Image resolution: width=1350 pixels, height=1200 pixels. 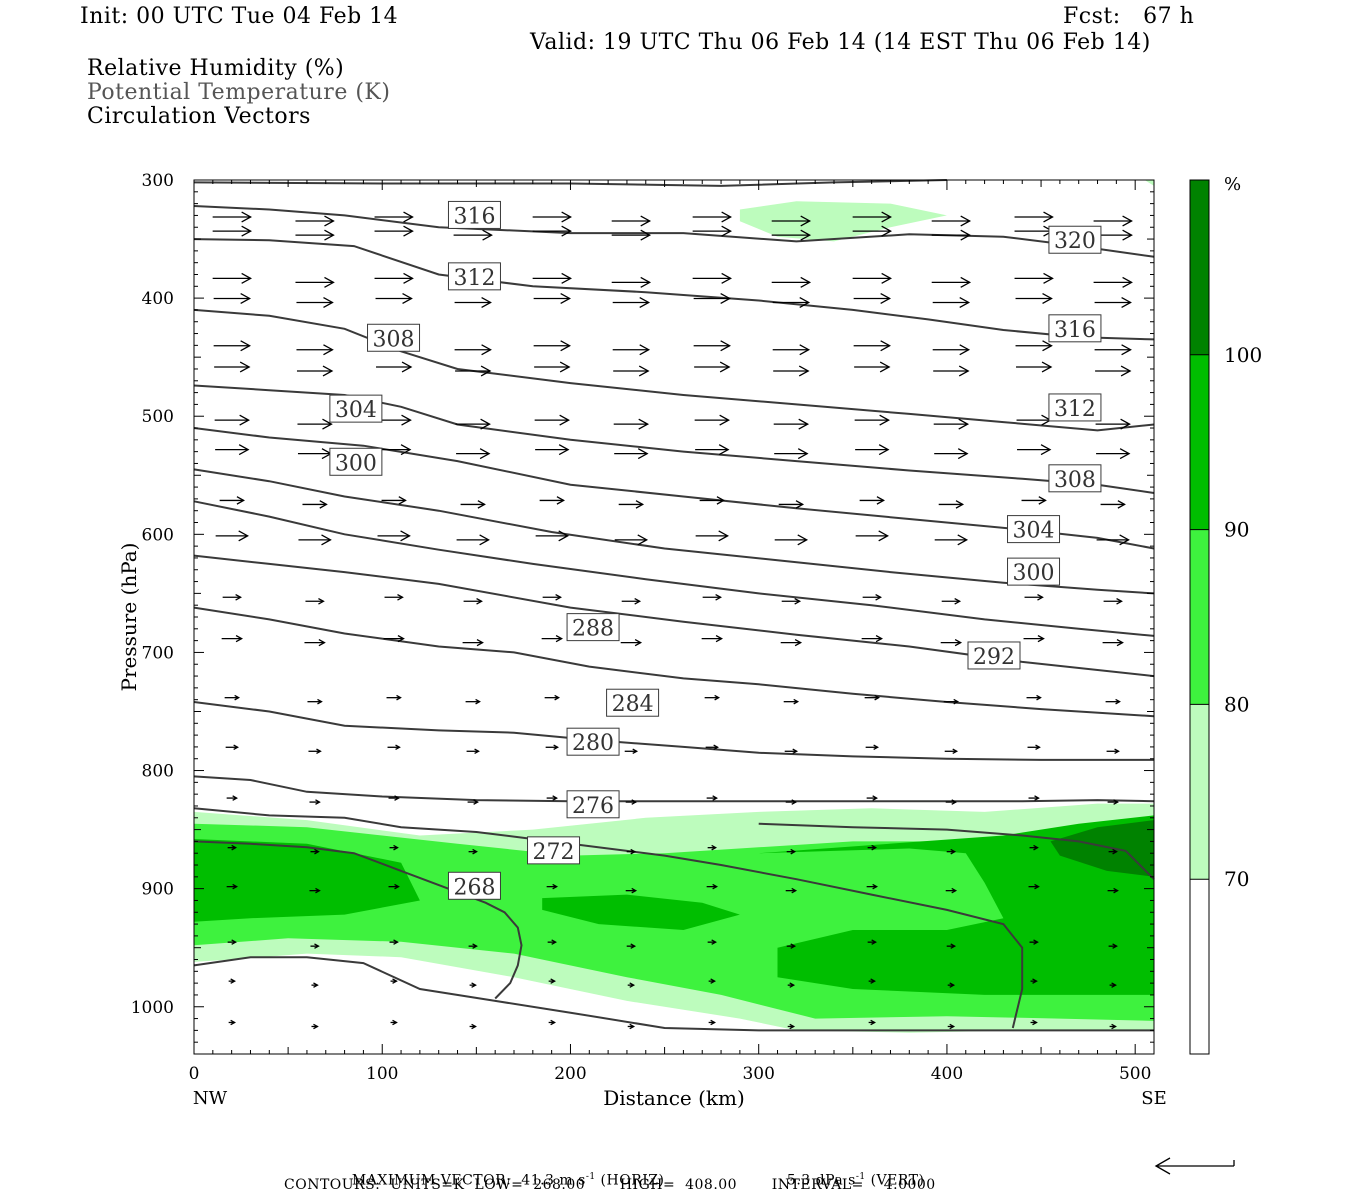 What do you see at coordinates (1236, 704) in the screenshot?
I see `colorbar-level-80: 80` at bounding box center [1236, 704].